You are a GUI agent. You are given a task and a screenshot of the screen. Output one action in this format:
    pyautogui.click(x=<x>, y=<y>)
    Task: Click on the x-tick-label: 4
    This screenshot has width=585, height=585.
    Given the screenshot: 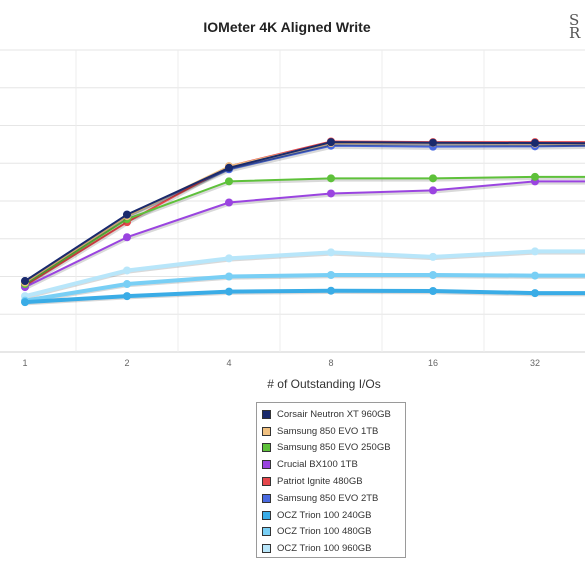 What is the action you would take?
    pyautogui.click(x=228, y=363)
    